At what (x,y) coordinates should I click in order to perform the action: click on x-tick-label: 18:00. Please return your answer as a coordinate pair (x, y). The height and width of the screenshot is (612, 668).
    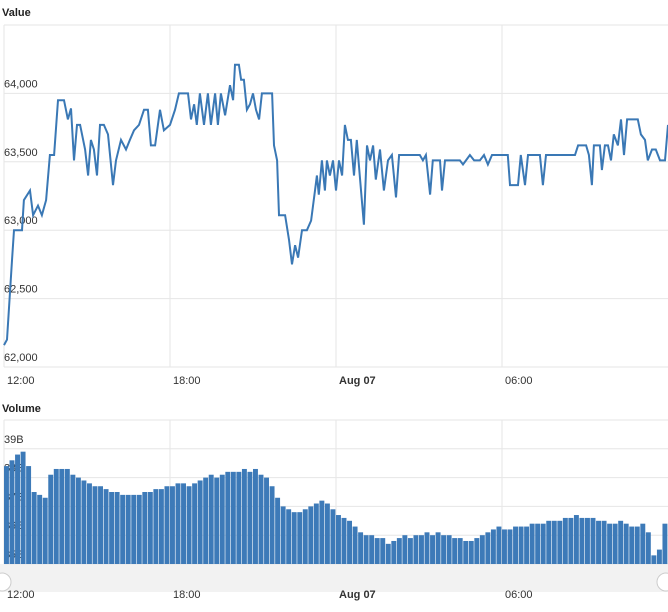
    Looking at the image, I should click on (187, 595).